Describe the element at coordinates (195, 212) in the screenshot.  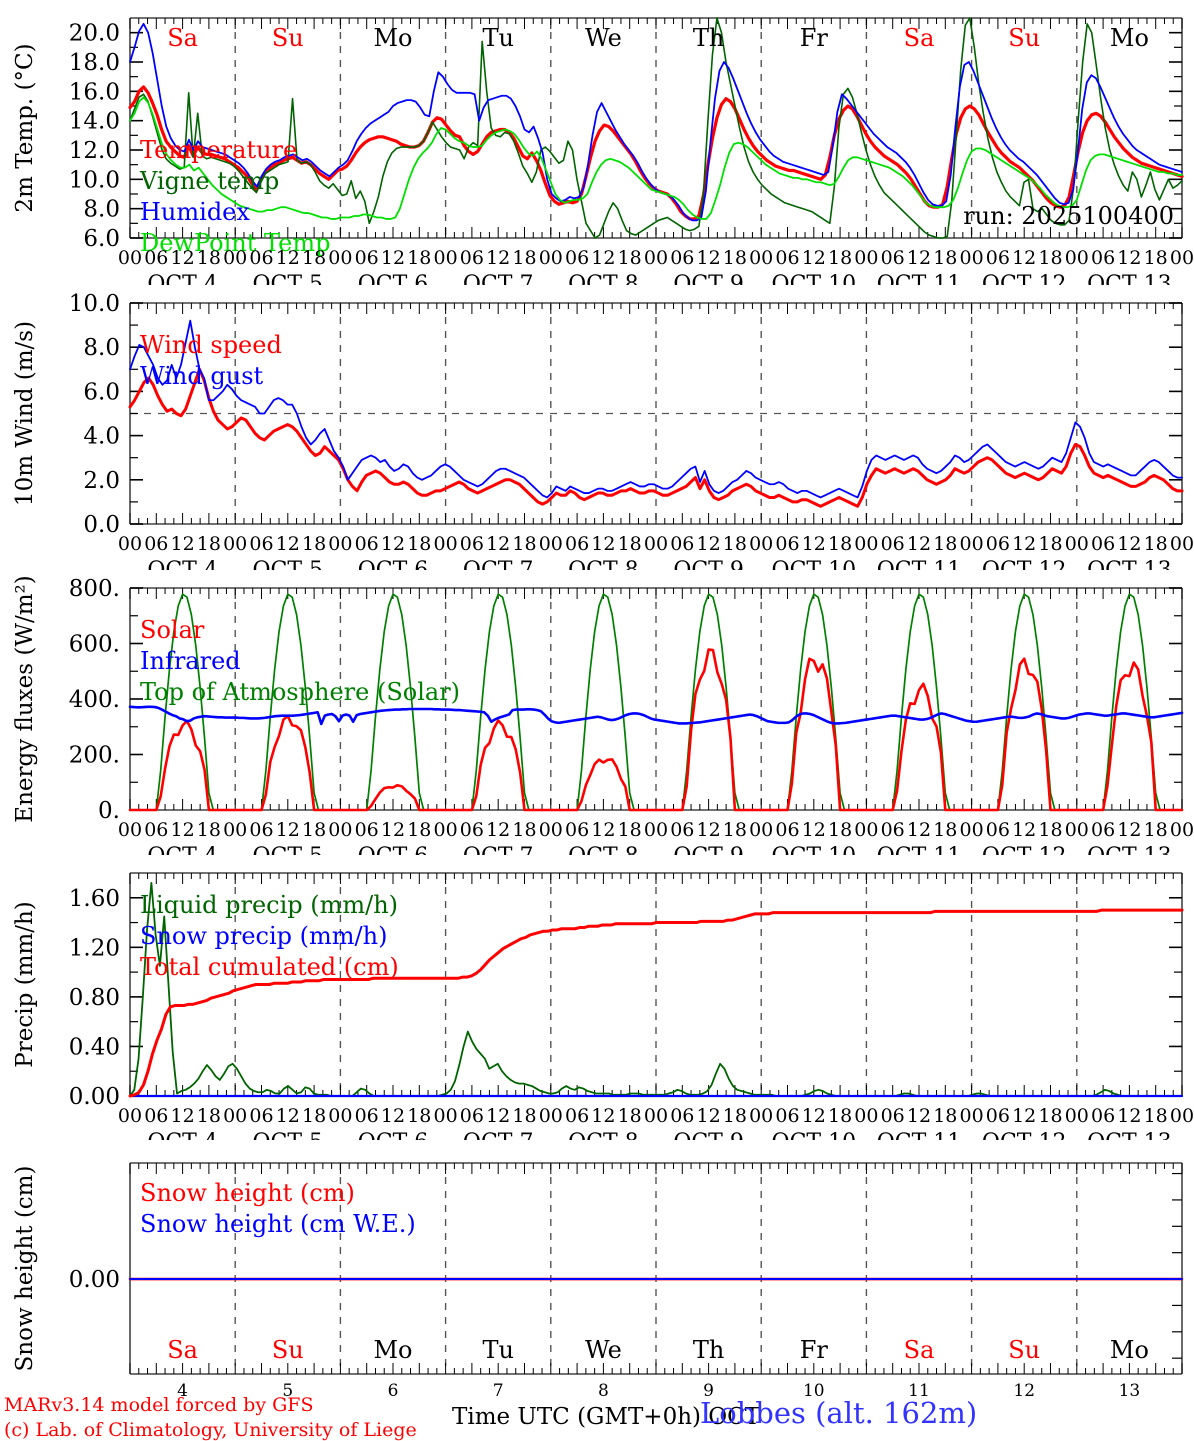
I see `legend-humidex: Humidex` at that location.